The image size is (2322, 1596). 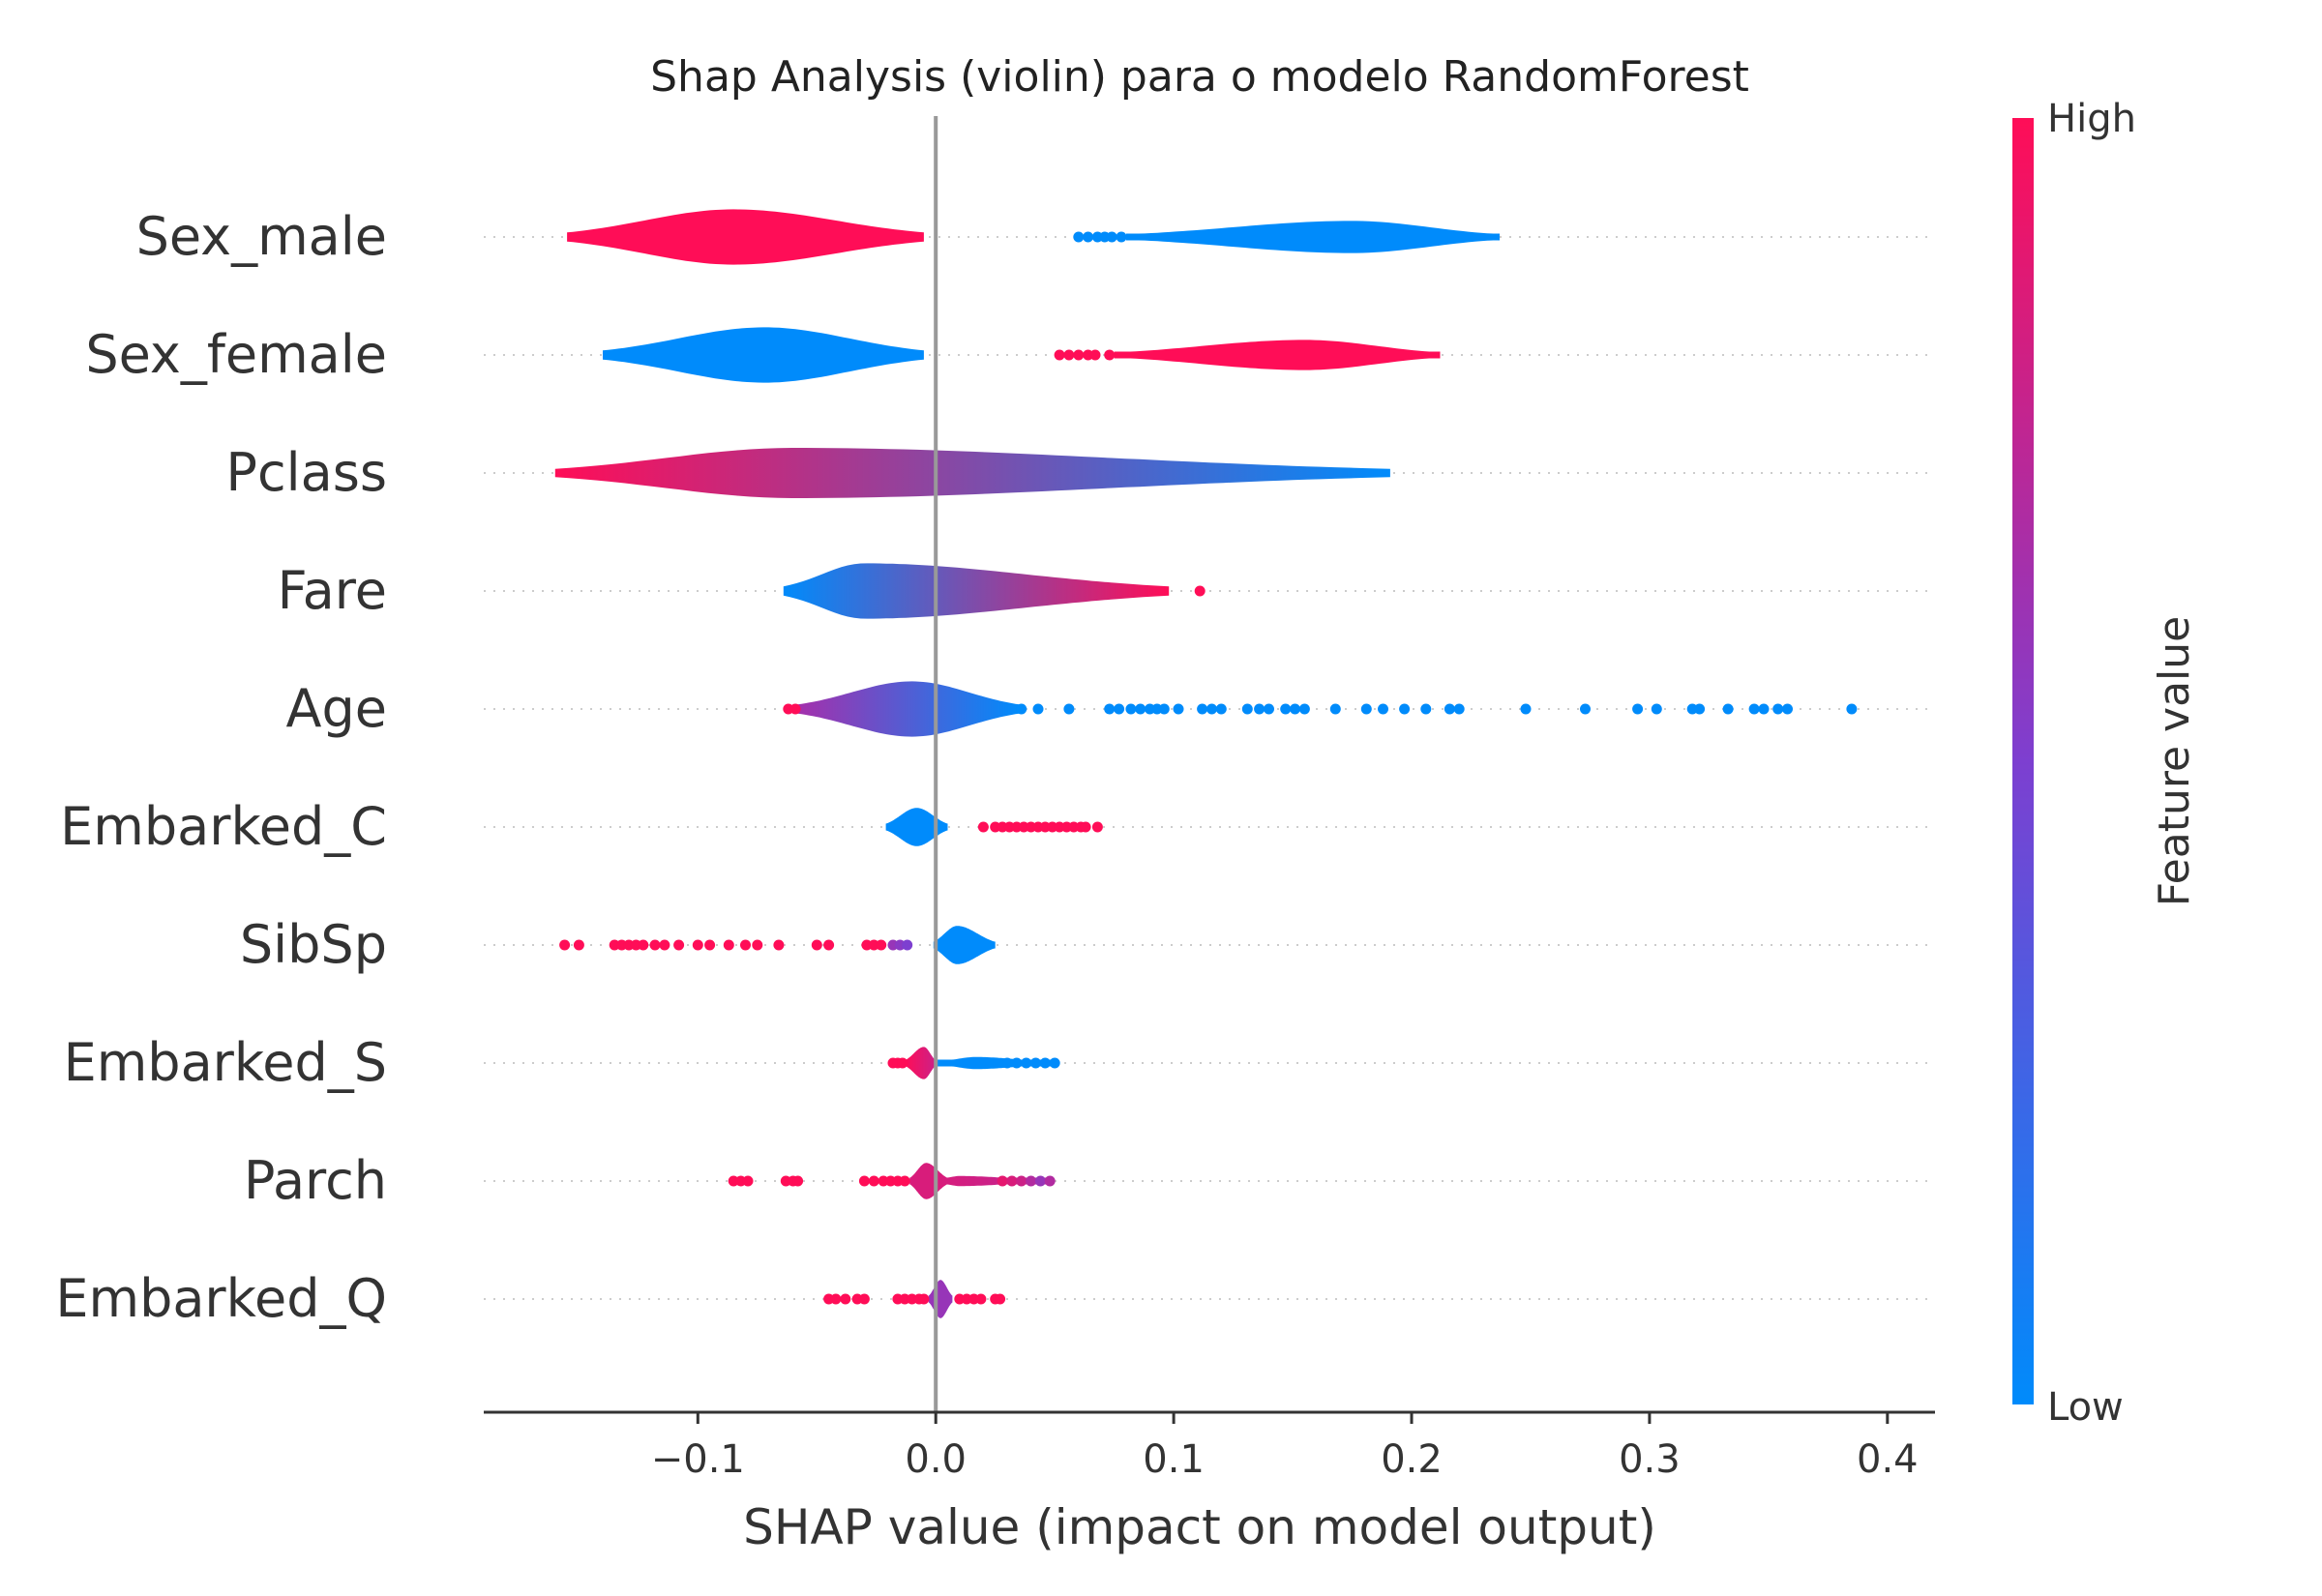 I want to click on colorbar, so click(x=2023, y=761).